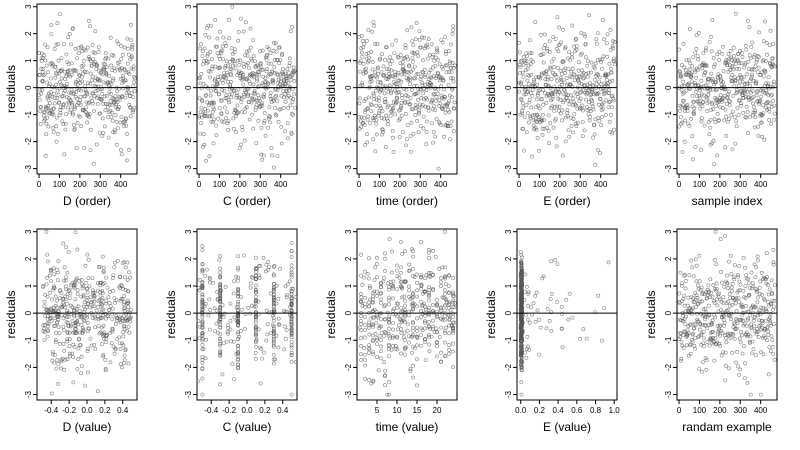  Describe the element at coordinates (101, 184) in the screenshot. I see `x-tick-label: 300` at that location.